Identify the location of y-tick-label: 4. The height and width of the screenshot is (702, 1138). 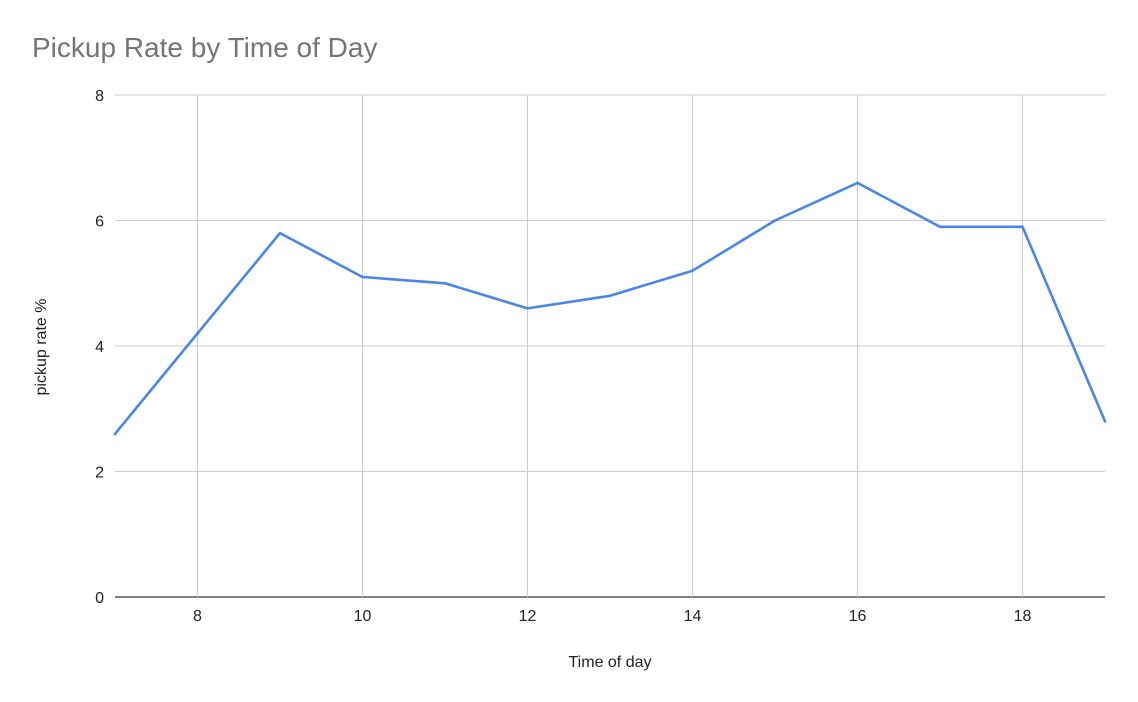
(99, 347).